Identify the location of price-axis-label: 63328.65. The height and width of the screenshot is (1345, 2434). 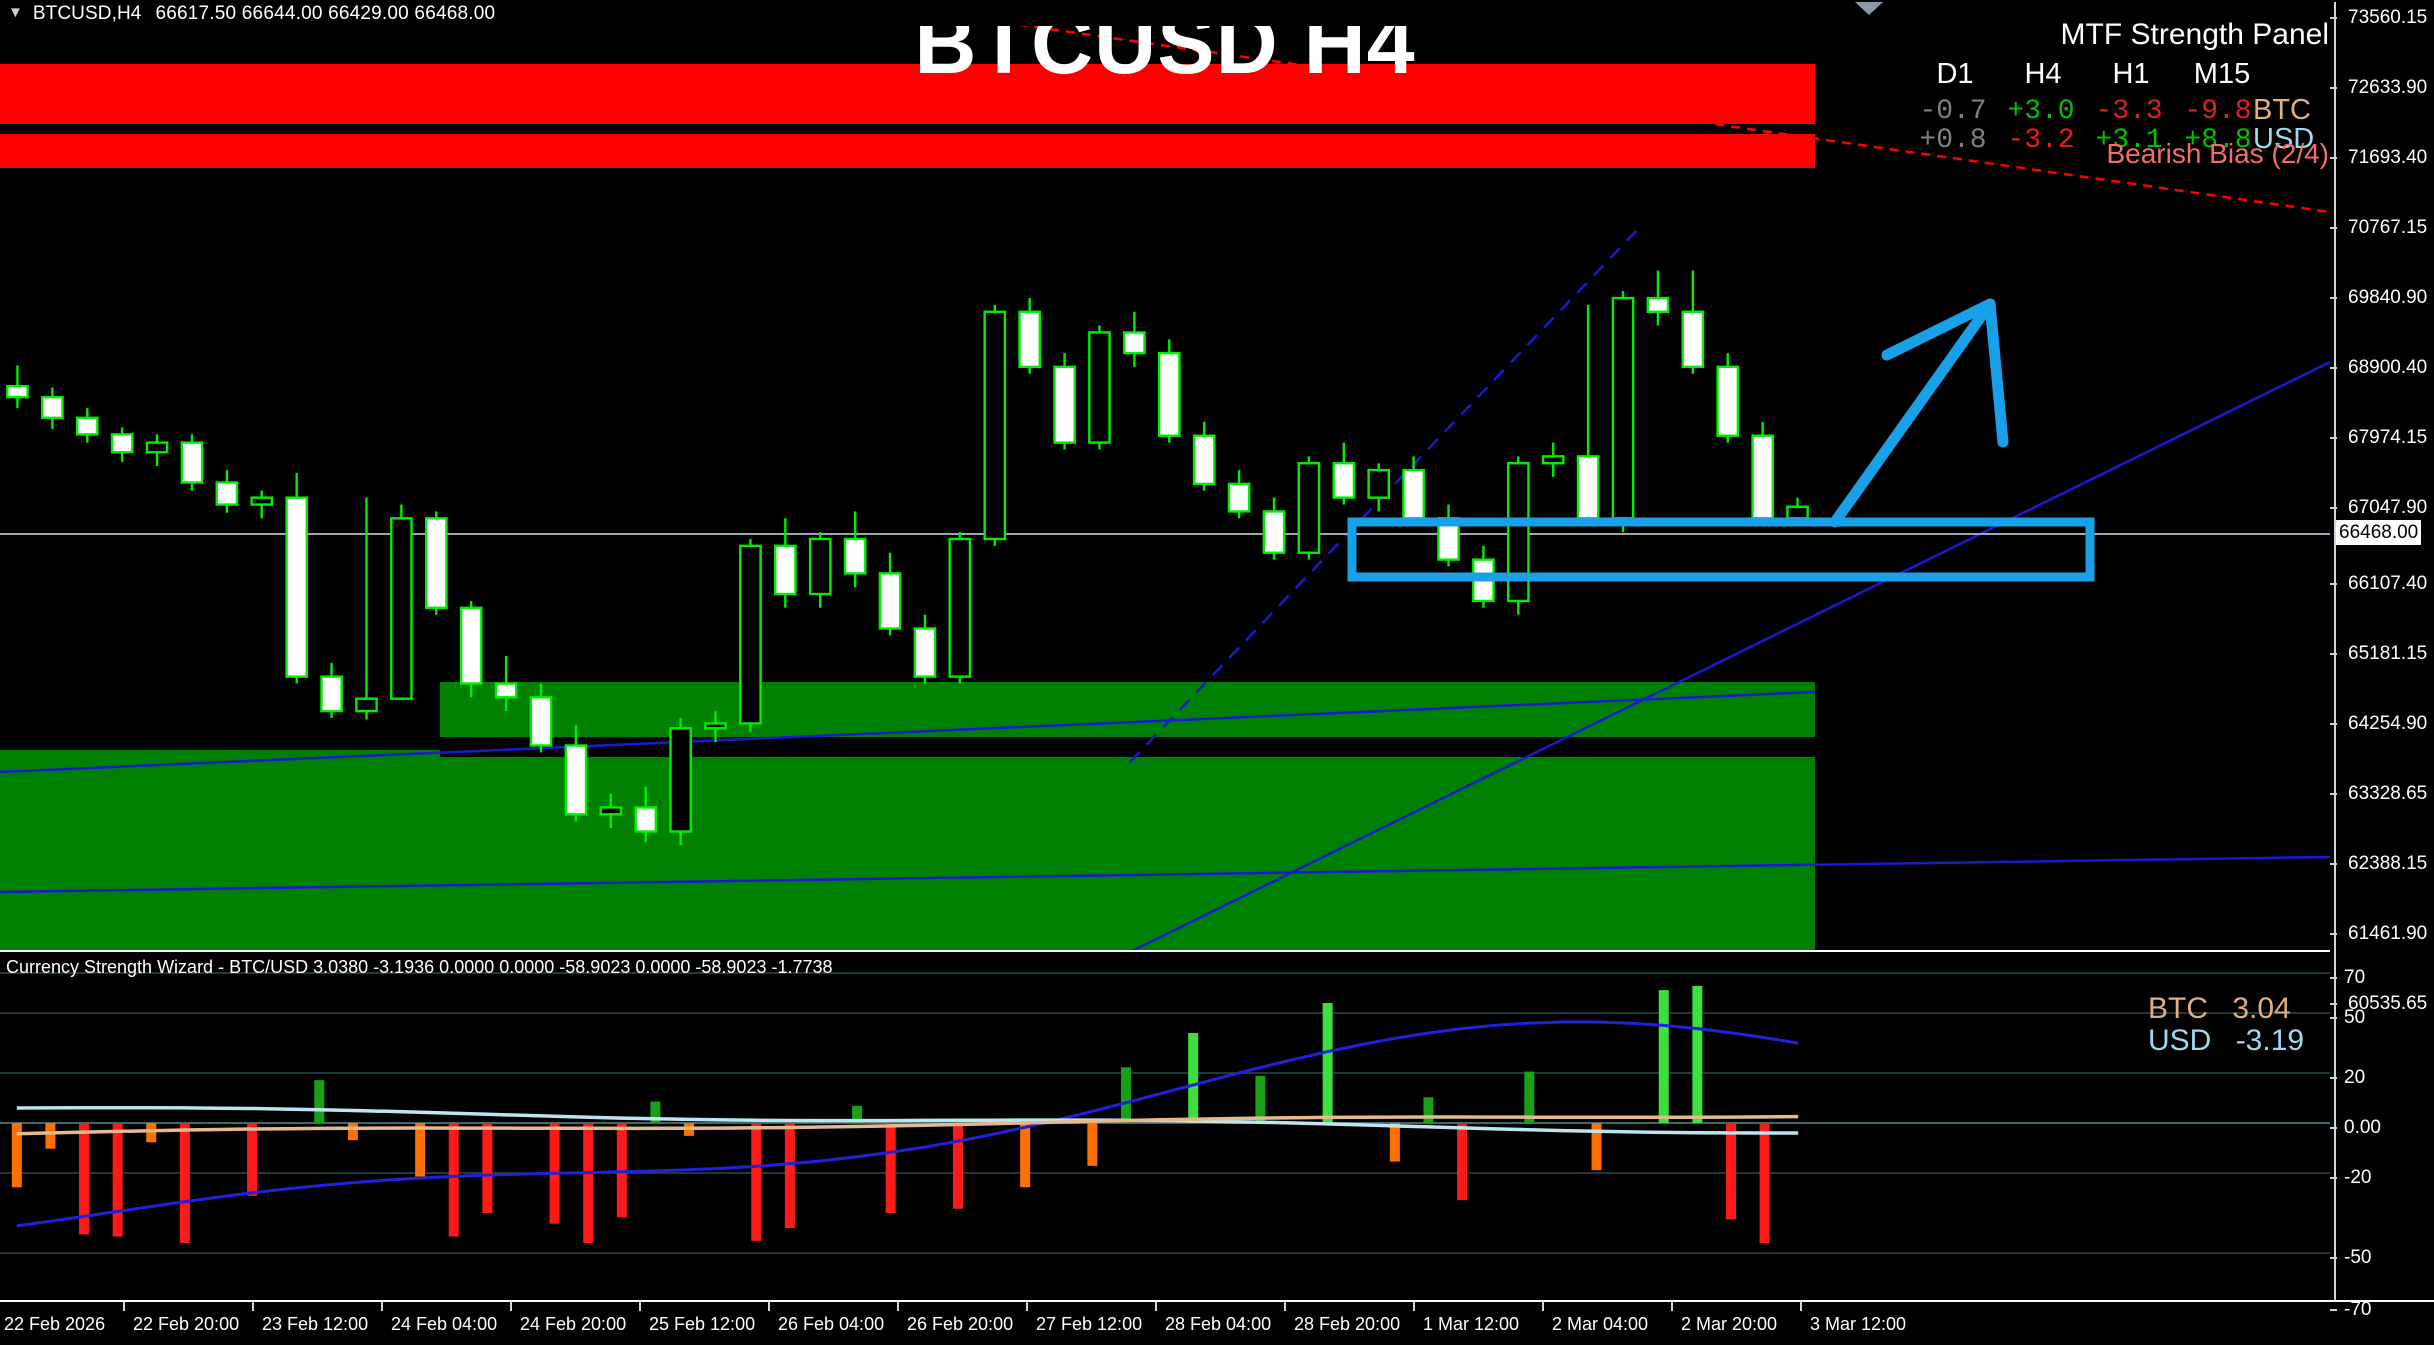
(2388, 793).